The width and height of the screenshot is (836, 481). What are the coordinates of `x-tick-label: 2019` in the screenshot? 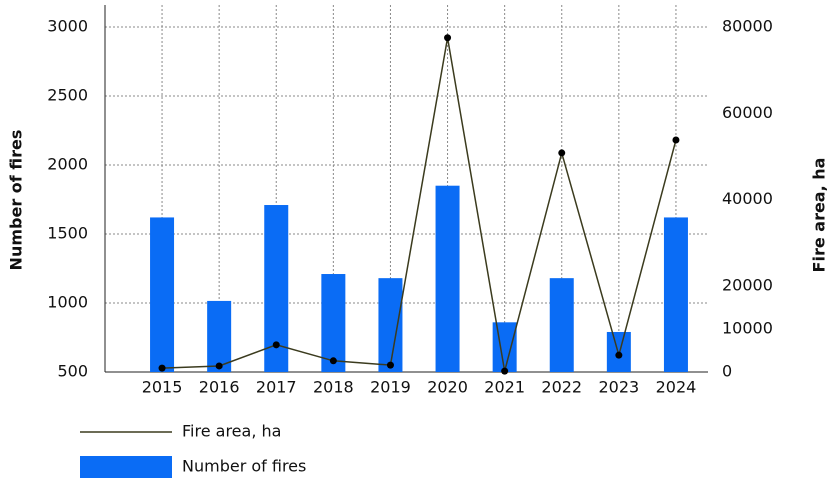 It's located at (390, 387).